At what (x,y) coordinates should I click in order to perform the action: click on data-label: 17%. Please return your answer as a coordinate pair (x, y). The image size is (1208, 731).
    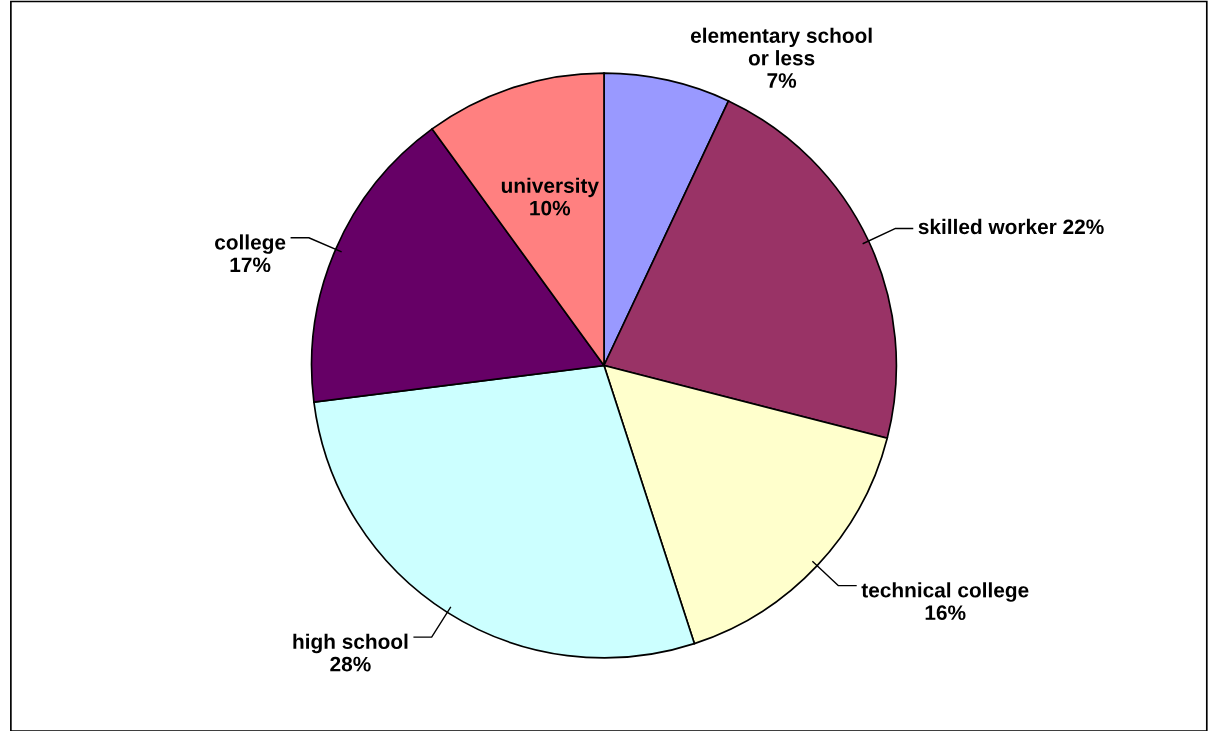
    Looking at the image, I should click on (250, 265).